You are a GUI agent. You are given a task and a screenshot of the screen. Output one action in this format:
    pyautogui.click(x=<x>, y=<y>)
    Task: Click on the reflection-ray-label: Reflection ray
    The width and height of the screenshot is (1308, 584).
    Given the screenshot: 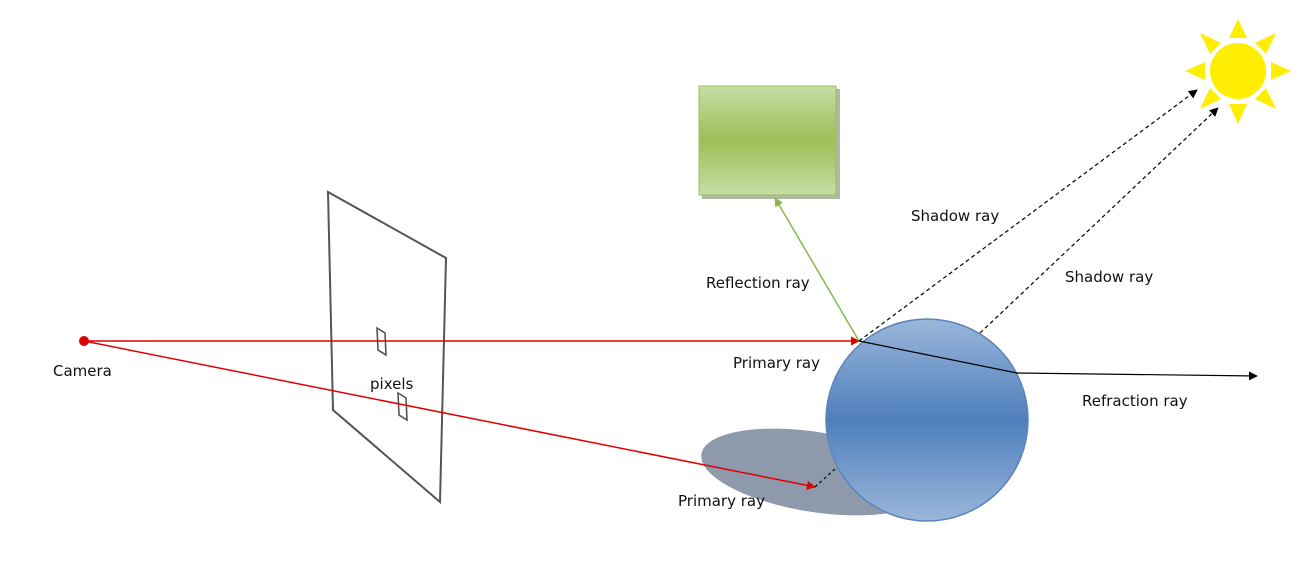 What is the action you would take?
    pyautogui.click(x=758, y=283)
    